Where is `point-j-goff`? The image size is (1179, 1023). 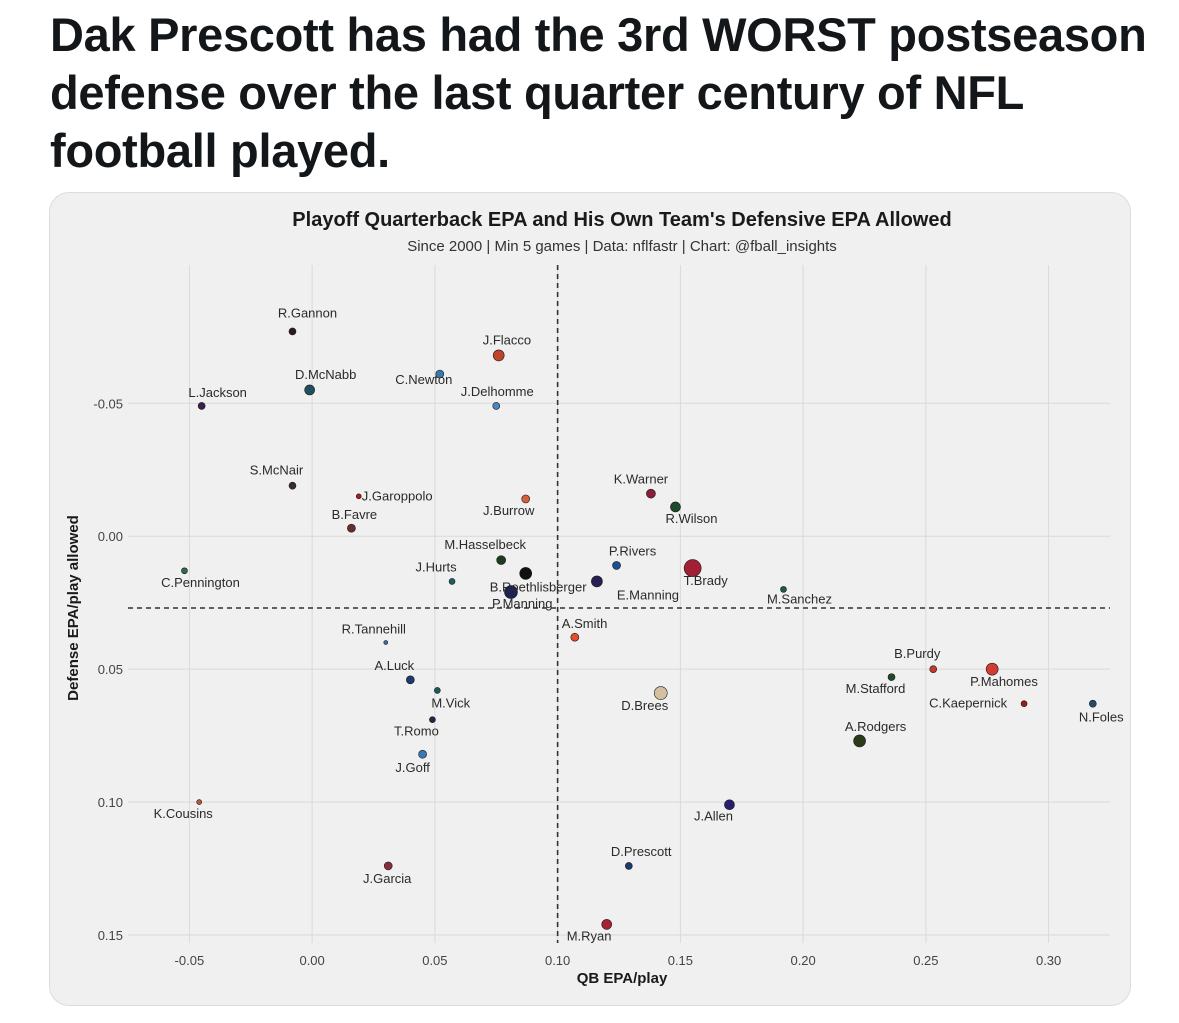 point-j-goff is located at coordinates (422, 754).